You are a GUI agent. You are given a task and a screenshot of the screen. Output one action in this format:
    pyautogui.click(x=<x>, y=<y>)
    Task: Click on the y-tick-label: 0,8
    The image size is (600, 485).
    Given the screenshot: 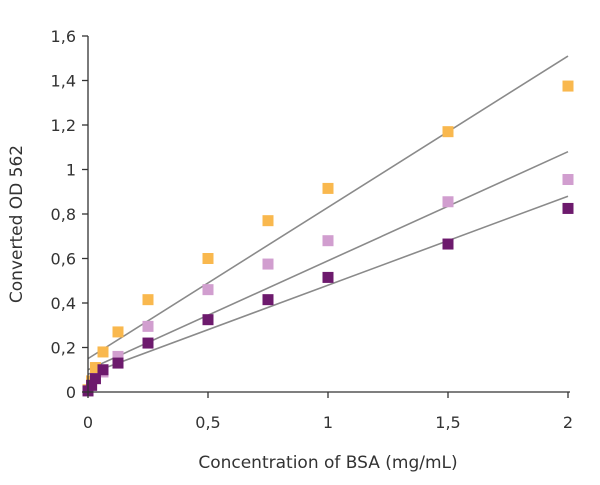 What is the action you would take?
    pyautogui.click(x=63, y=214)
    